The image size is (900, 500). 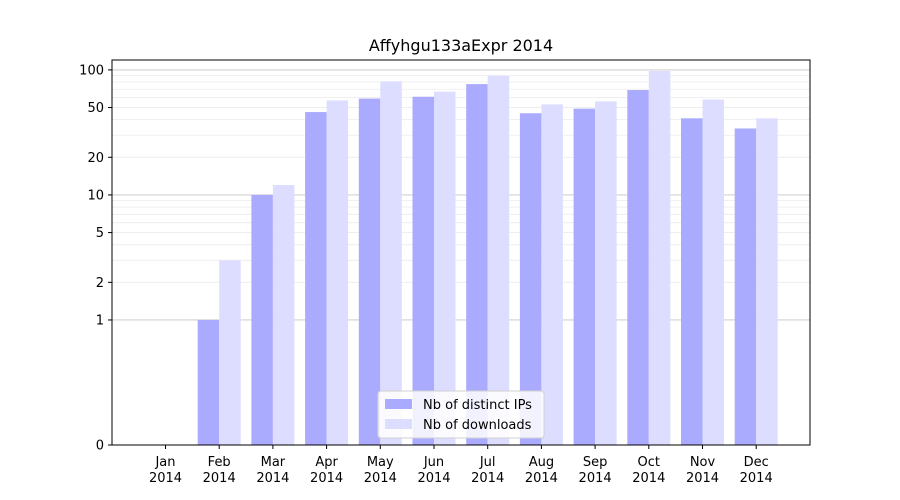 I want to click on y-tick-label: 20, so click(x=95, y=158).